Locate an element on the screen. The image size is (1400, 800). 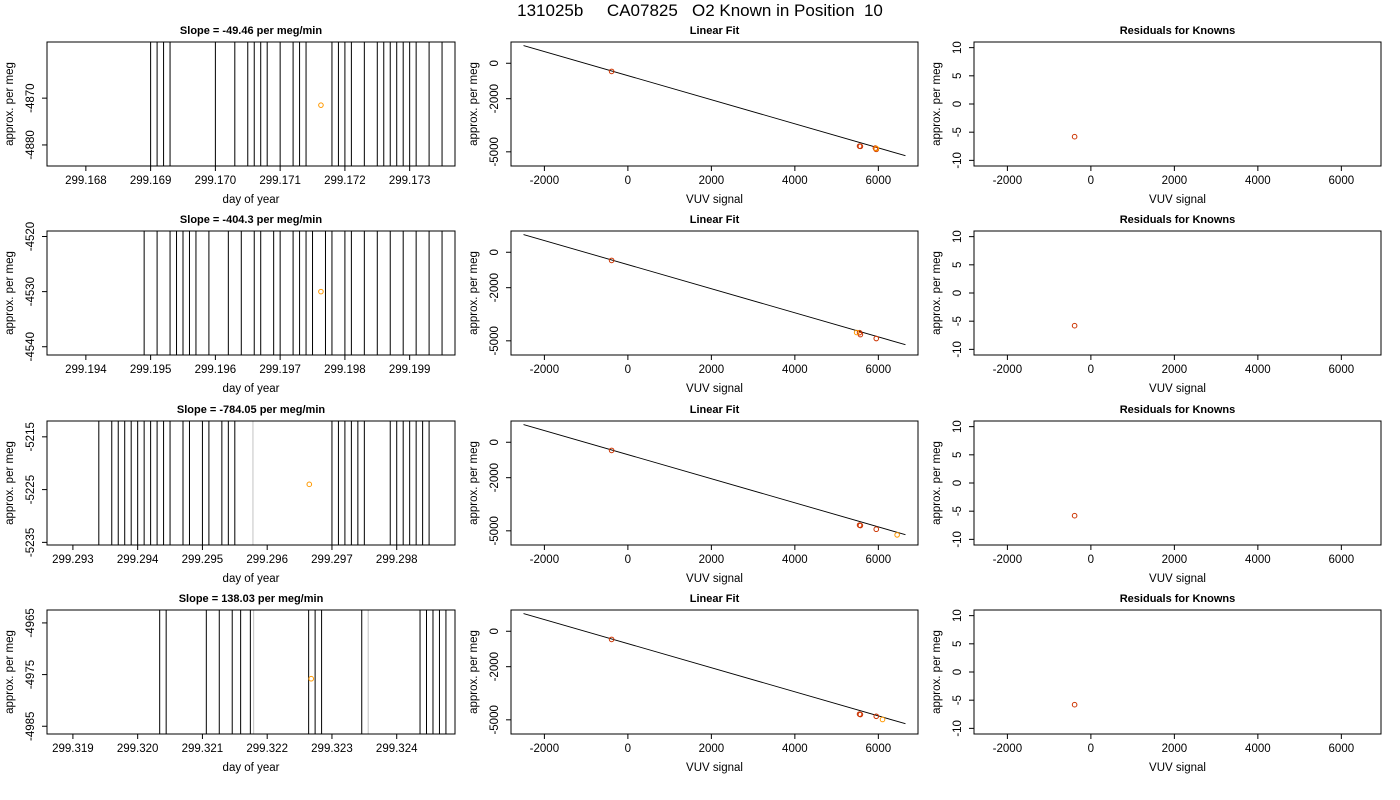
panel-r4-c1-title: Slope = 138.03 per meg/min is located at coordinates (251, 599).